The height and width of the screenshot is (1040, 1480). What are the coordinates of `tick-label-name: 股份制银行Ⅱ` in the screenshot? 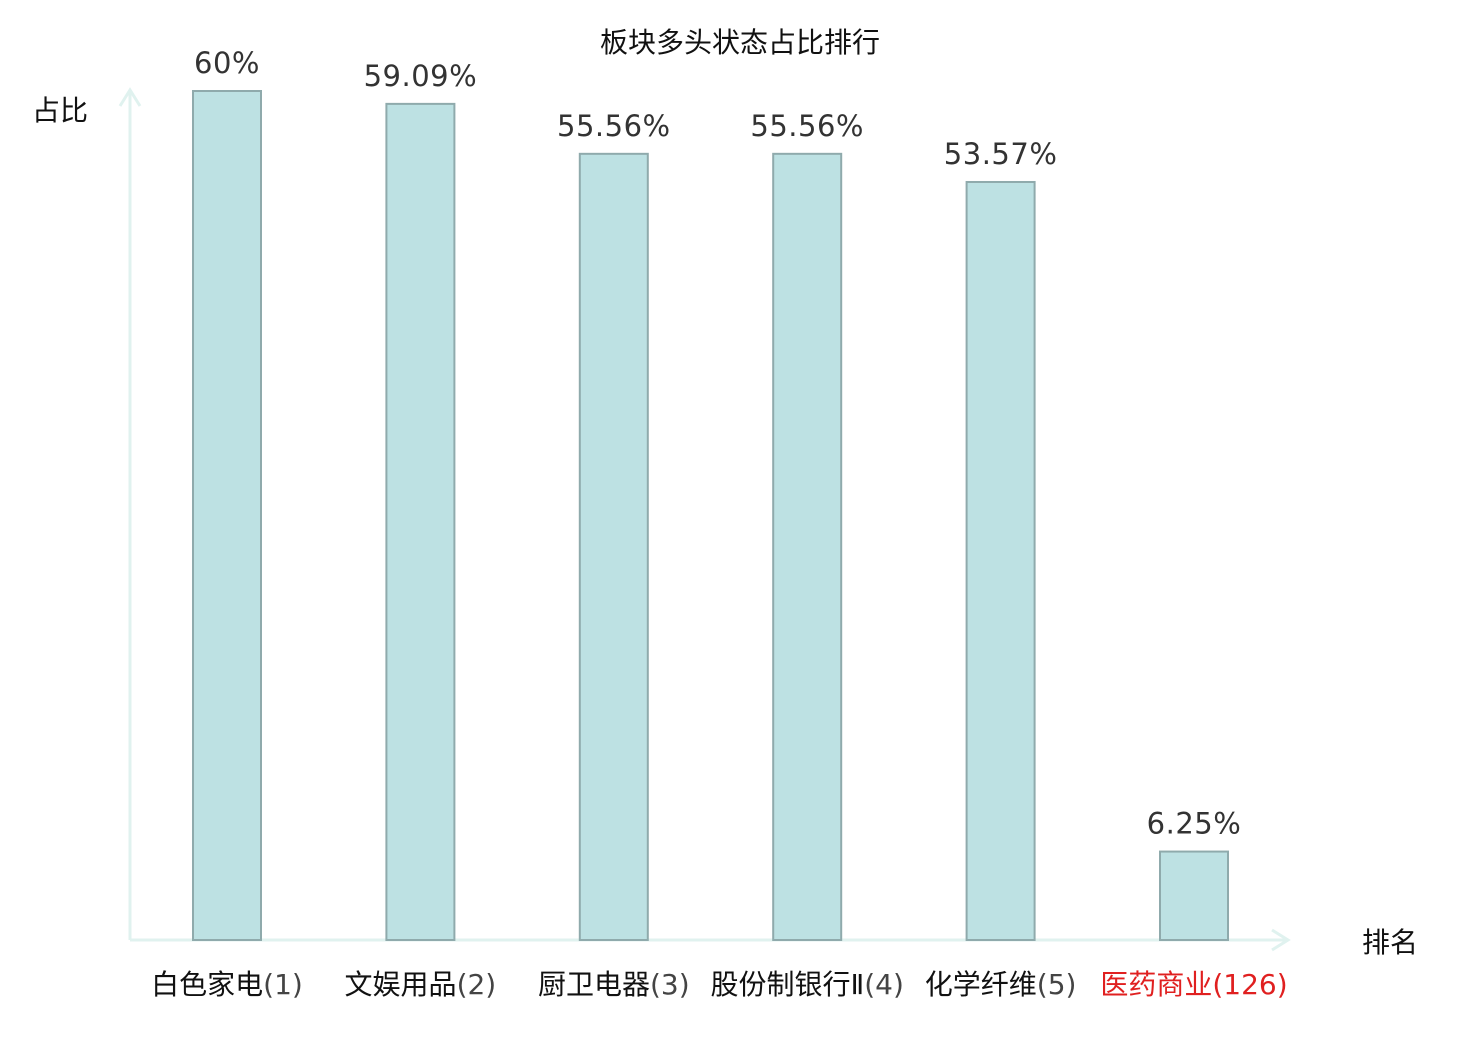 It's located at (787, 984).